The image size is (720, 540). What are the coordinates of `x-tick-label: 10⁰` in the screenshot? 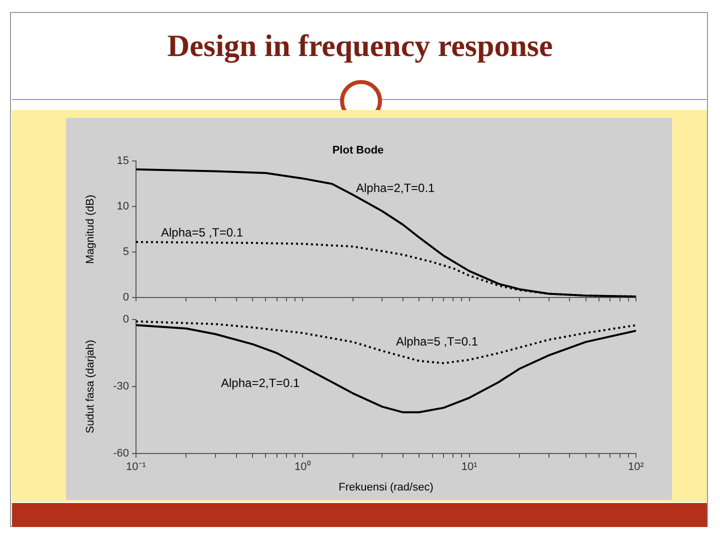 It's located at (302, 467).